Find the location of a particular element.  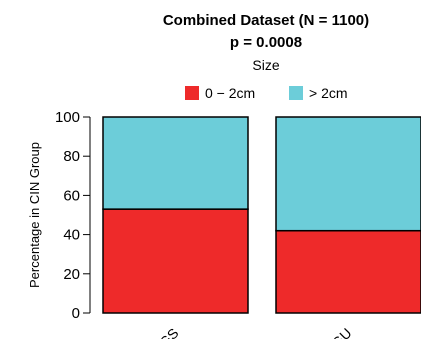

legend-title: Size is located at coordinates (265, 65).